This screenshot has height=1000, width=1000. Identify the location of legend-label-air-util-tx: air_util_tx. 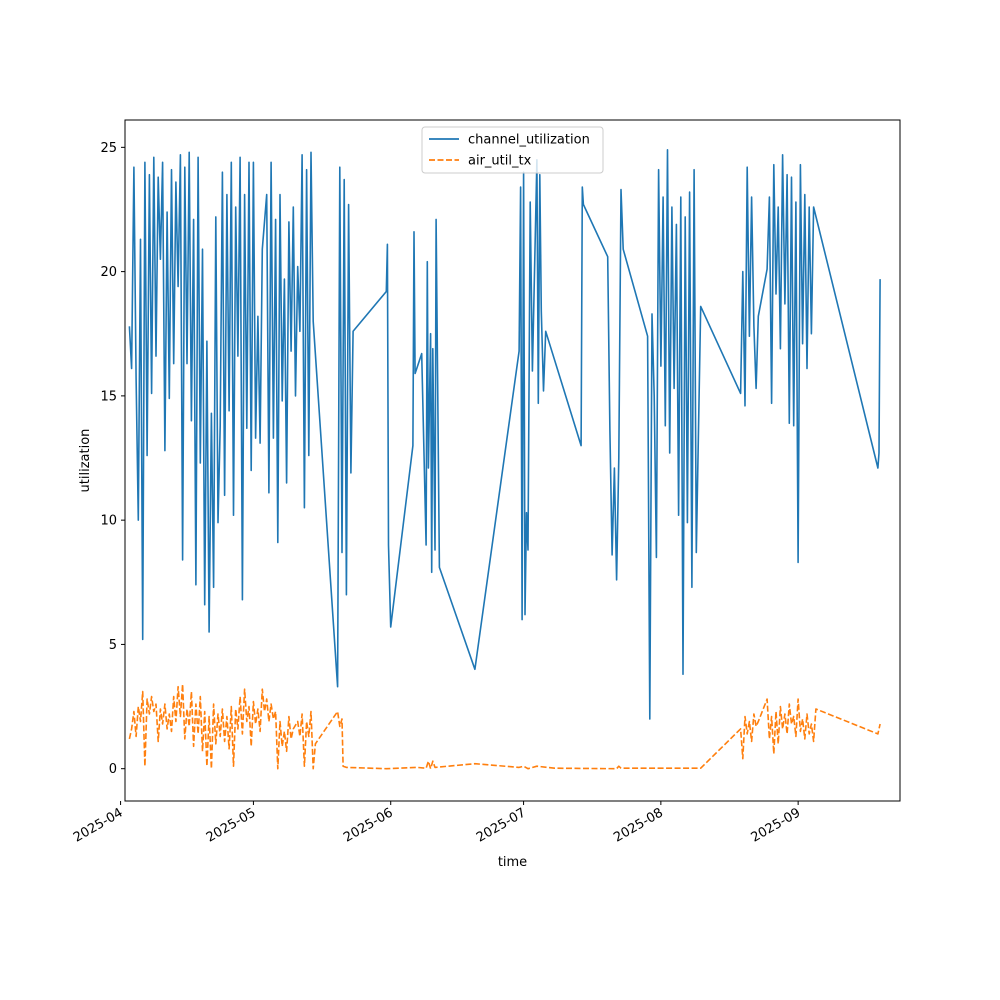
(500, 161).